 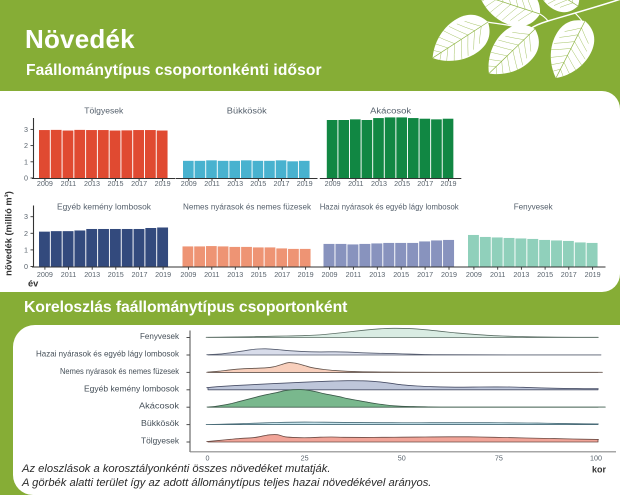 What do you see at coordinates (305, 458) in the screenshot?
I see `svg-text: 25` at bounding box center [305, 458].